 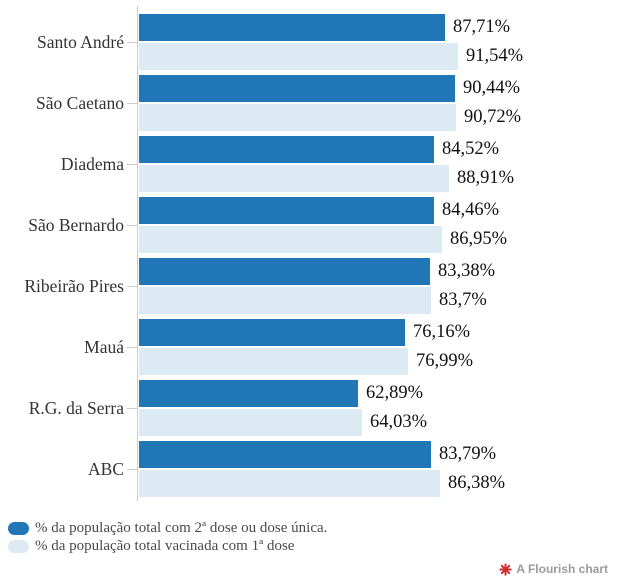 I want to click on bar-row: 90,44%, so click(x=329, y=88).